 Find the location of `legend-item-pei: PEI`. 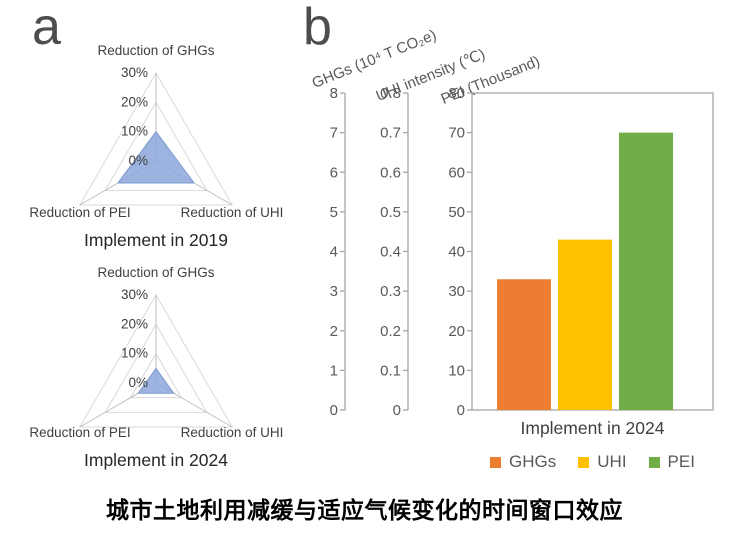

legend-item-pei: PEI is located at coordinates (671, 462).